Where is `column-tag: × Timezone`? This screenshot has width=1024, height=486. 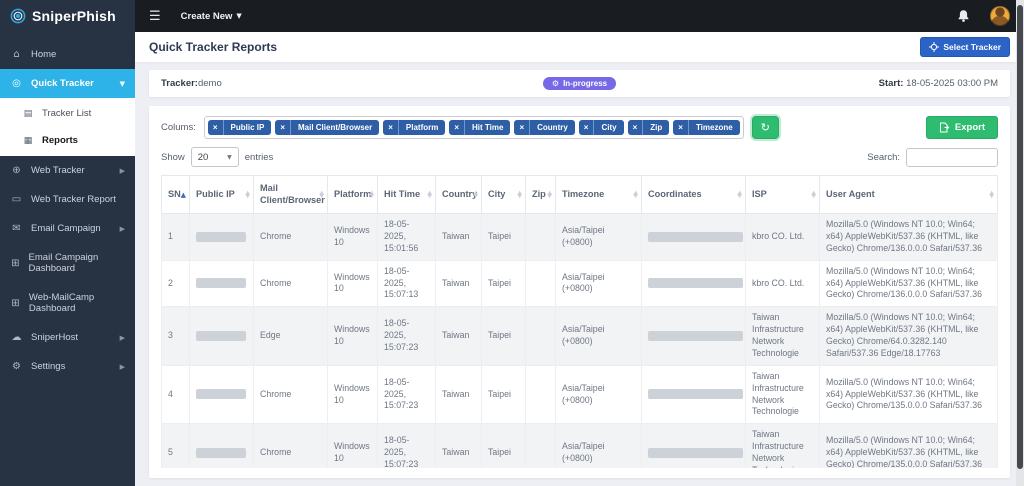 column-tag: × Timezone is located at coordinates (706, 127).